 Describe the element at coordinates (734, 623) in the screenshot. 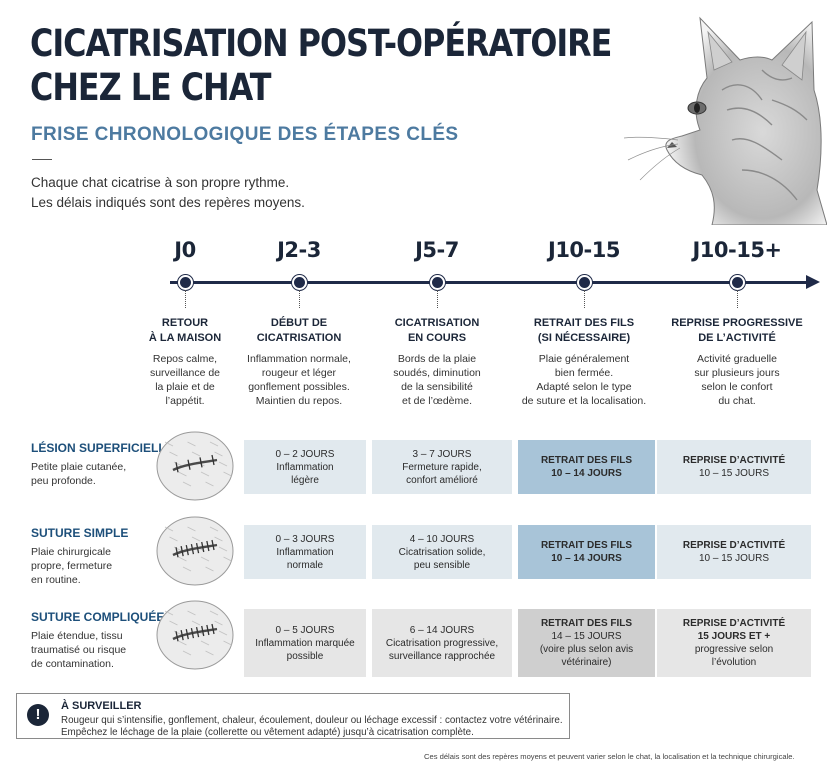

I see `phase-cell-title: REPRISE D’ACTIVITÉ` at that location.